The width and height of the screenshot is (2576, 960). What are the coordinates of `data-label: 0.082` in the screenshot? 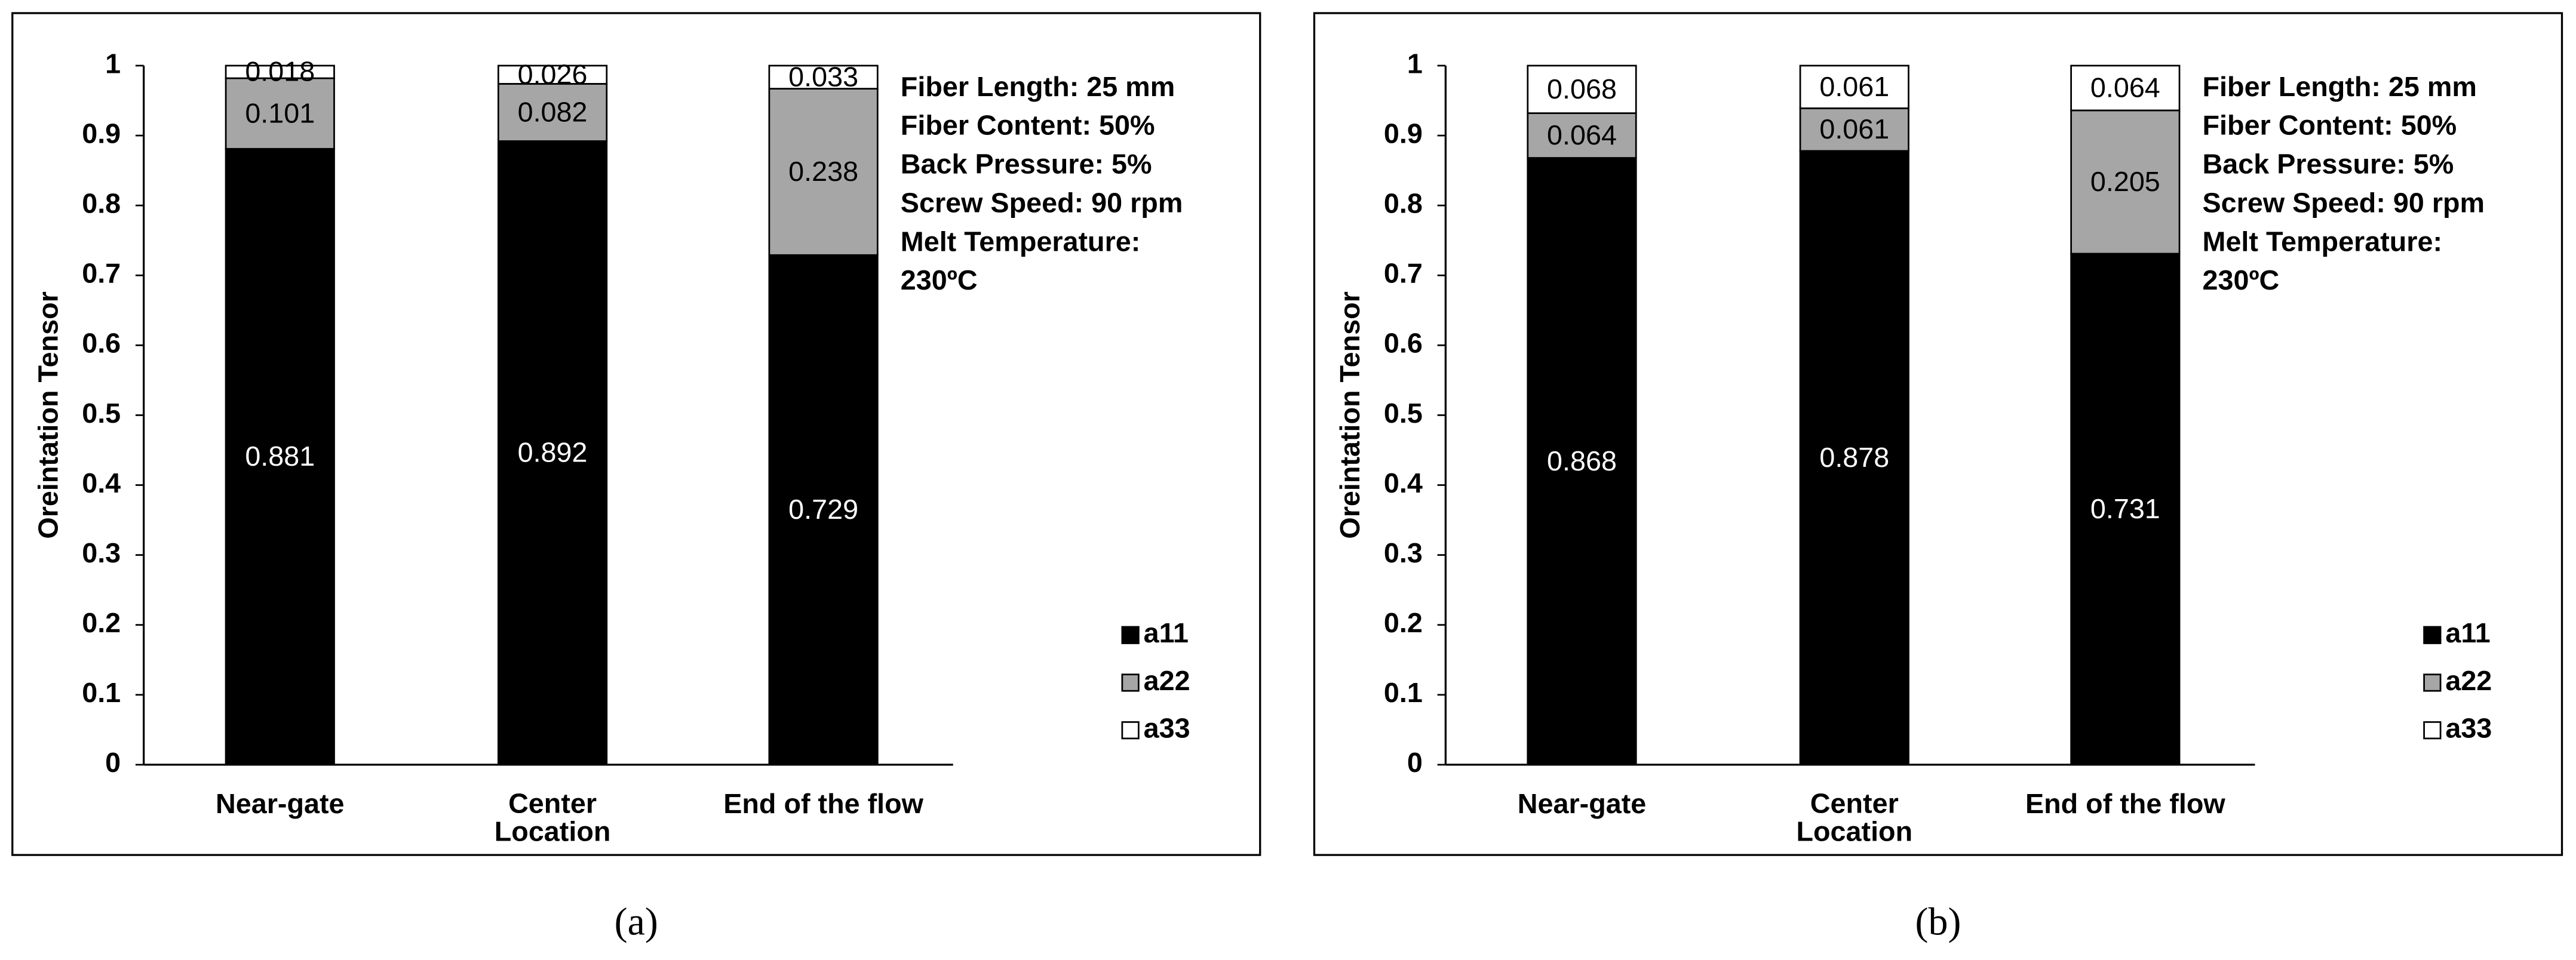 It's located at (553, 111).